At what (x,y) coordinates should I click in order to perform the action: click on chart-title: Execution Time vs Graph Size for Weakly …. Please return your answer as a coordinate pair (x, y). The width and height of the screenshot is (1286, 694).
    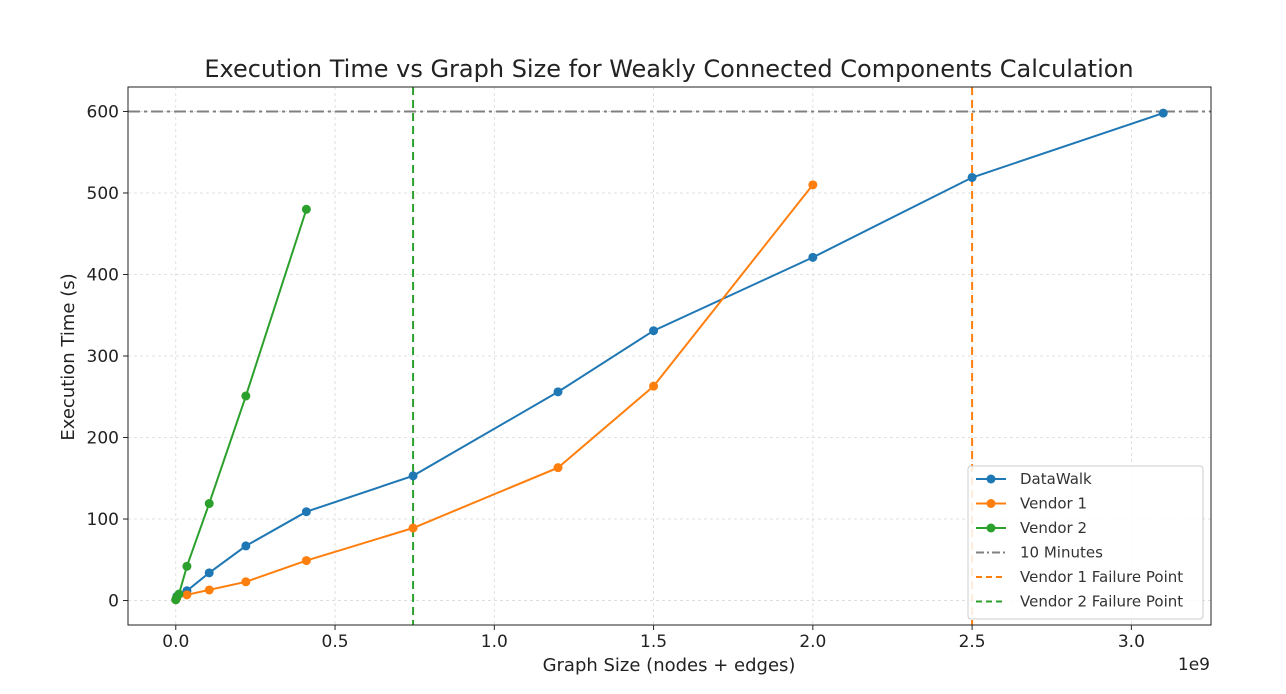
    Looking at the image, I should click on (668, 69).